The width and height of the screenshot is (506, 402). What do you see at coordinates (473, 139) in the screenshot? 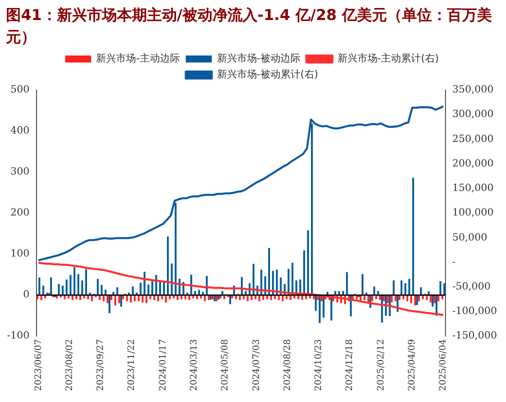
I see `y2-tick-label: 250,000` at bounding box center [473, 139].